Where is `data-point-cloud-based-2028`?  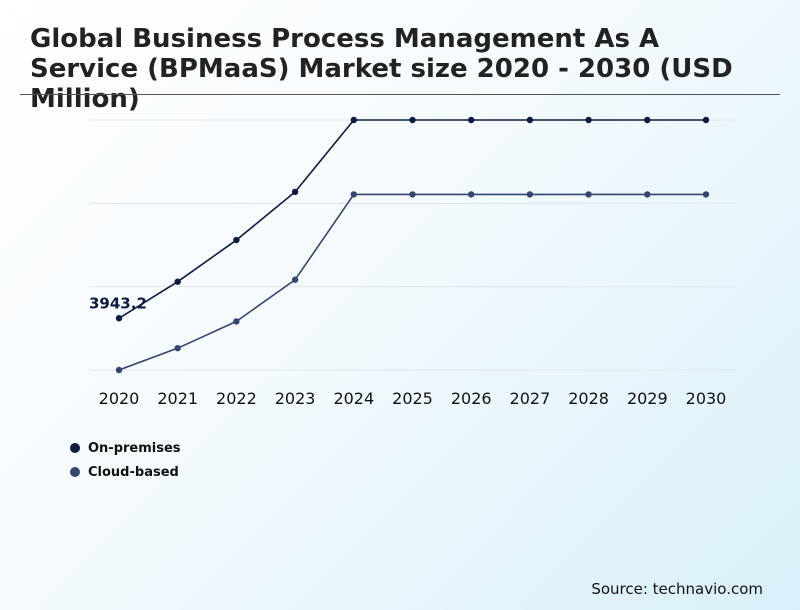
data-point-cloud-based-2028 is located at coordinates (588, 194).